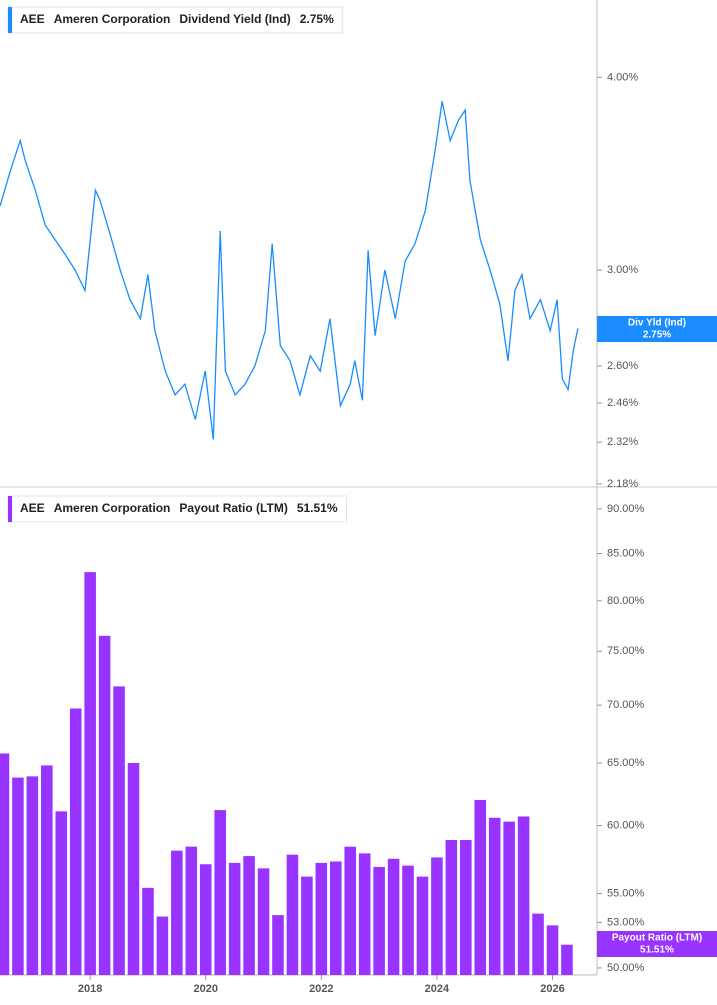  What do you see at coordinates (626, 968) in the screenshot?
I see `y-tick-label: 50.00%` at bounding box center [626, 968].